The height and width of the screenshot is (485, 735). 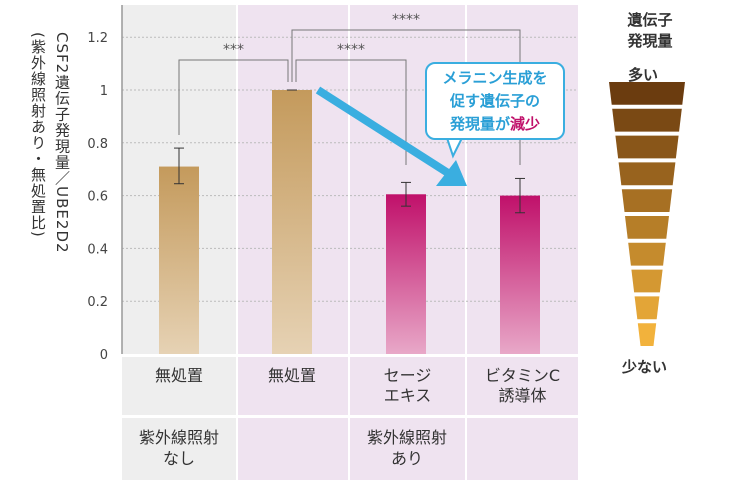 I want to click on trend-arrowhead, so click(x=451, y=173).